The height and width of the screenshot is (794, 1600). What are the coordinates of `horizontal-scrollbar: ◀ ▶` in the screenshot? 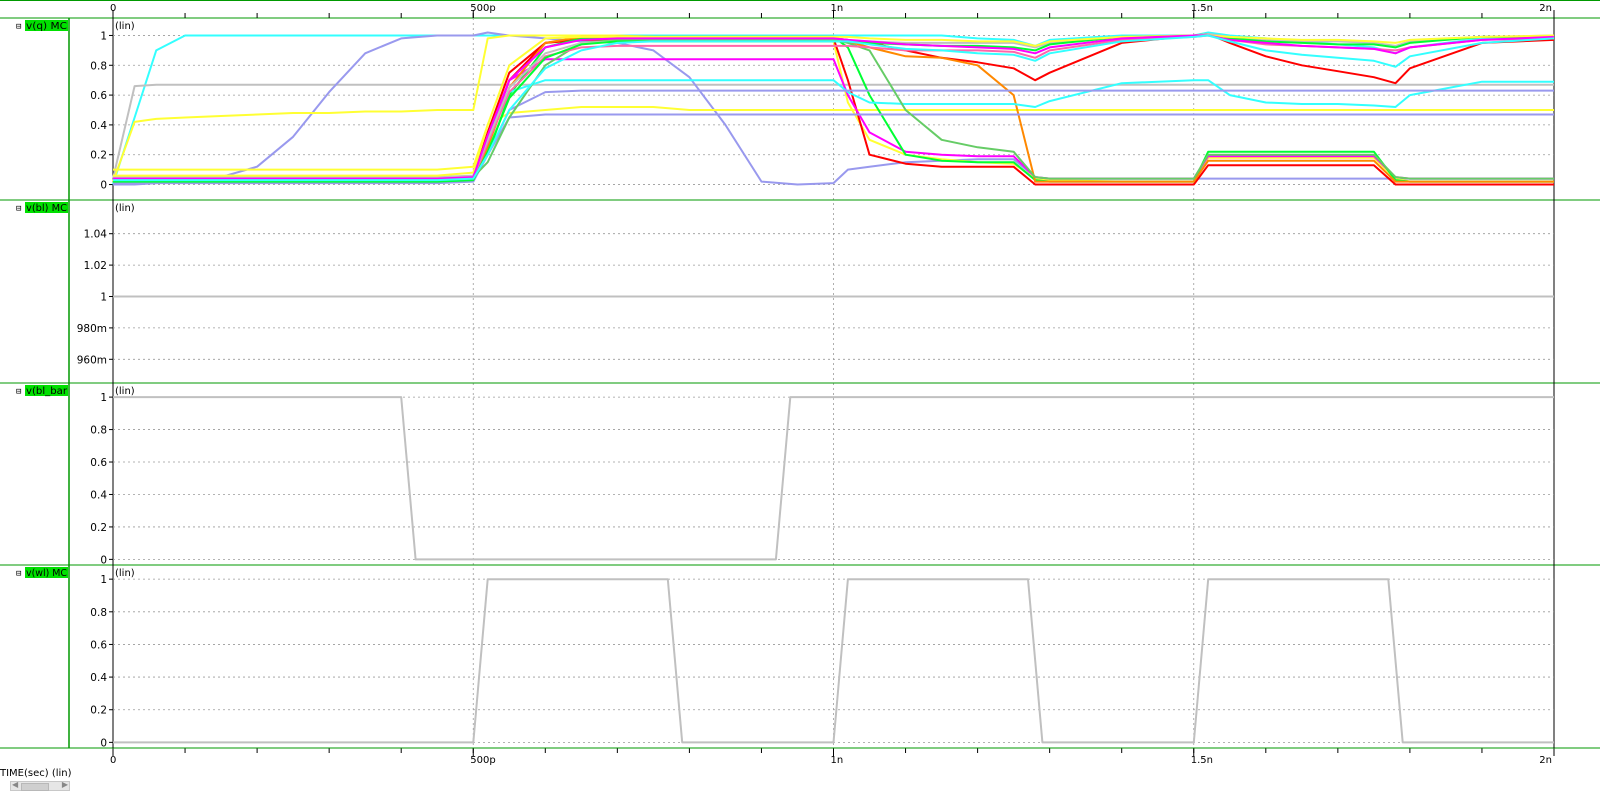 It's located at (40, 785).